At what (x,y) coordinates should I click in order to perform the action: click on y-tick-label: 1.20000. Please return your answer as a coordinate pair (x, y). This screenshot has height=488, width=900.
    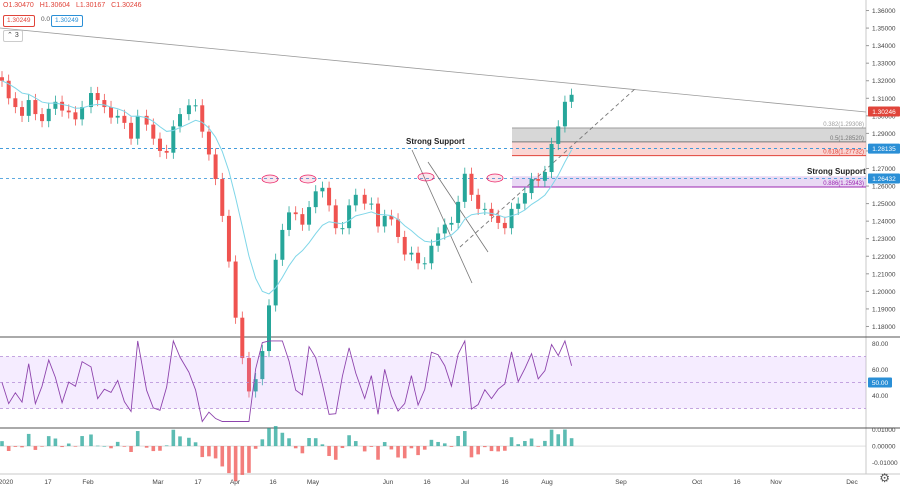
    Looking at the image, I should click on (884, 292).